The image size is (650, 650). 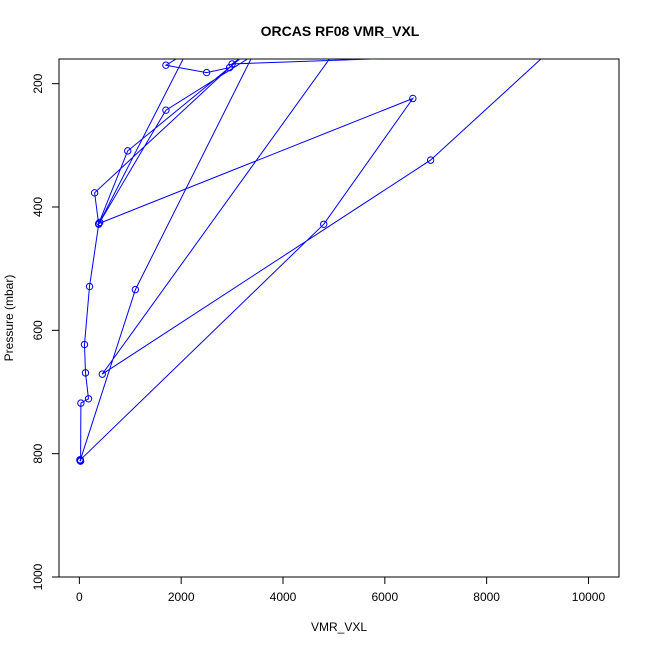 I want to click on x-tick-label: 8000, so click(x=486, y=597).